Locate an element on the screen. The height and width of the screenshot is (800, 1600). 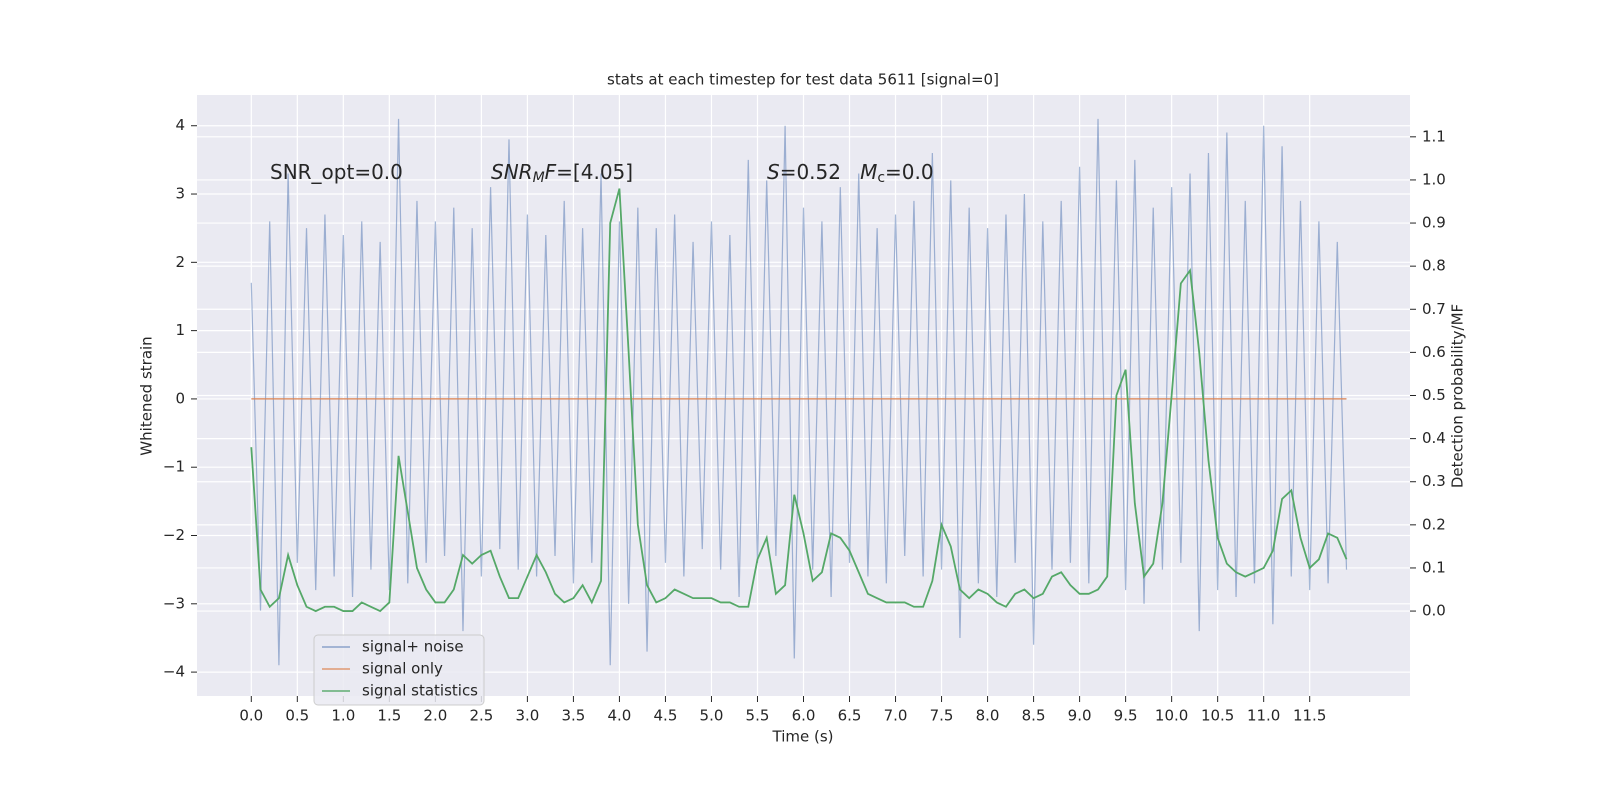
x-tick-label: 9.0 is located at coordinates (1080, 716).